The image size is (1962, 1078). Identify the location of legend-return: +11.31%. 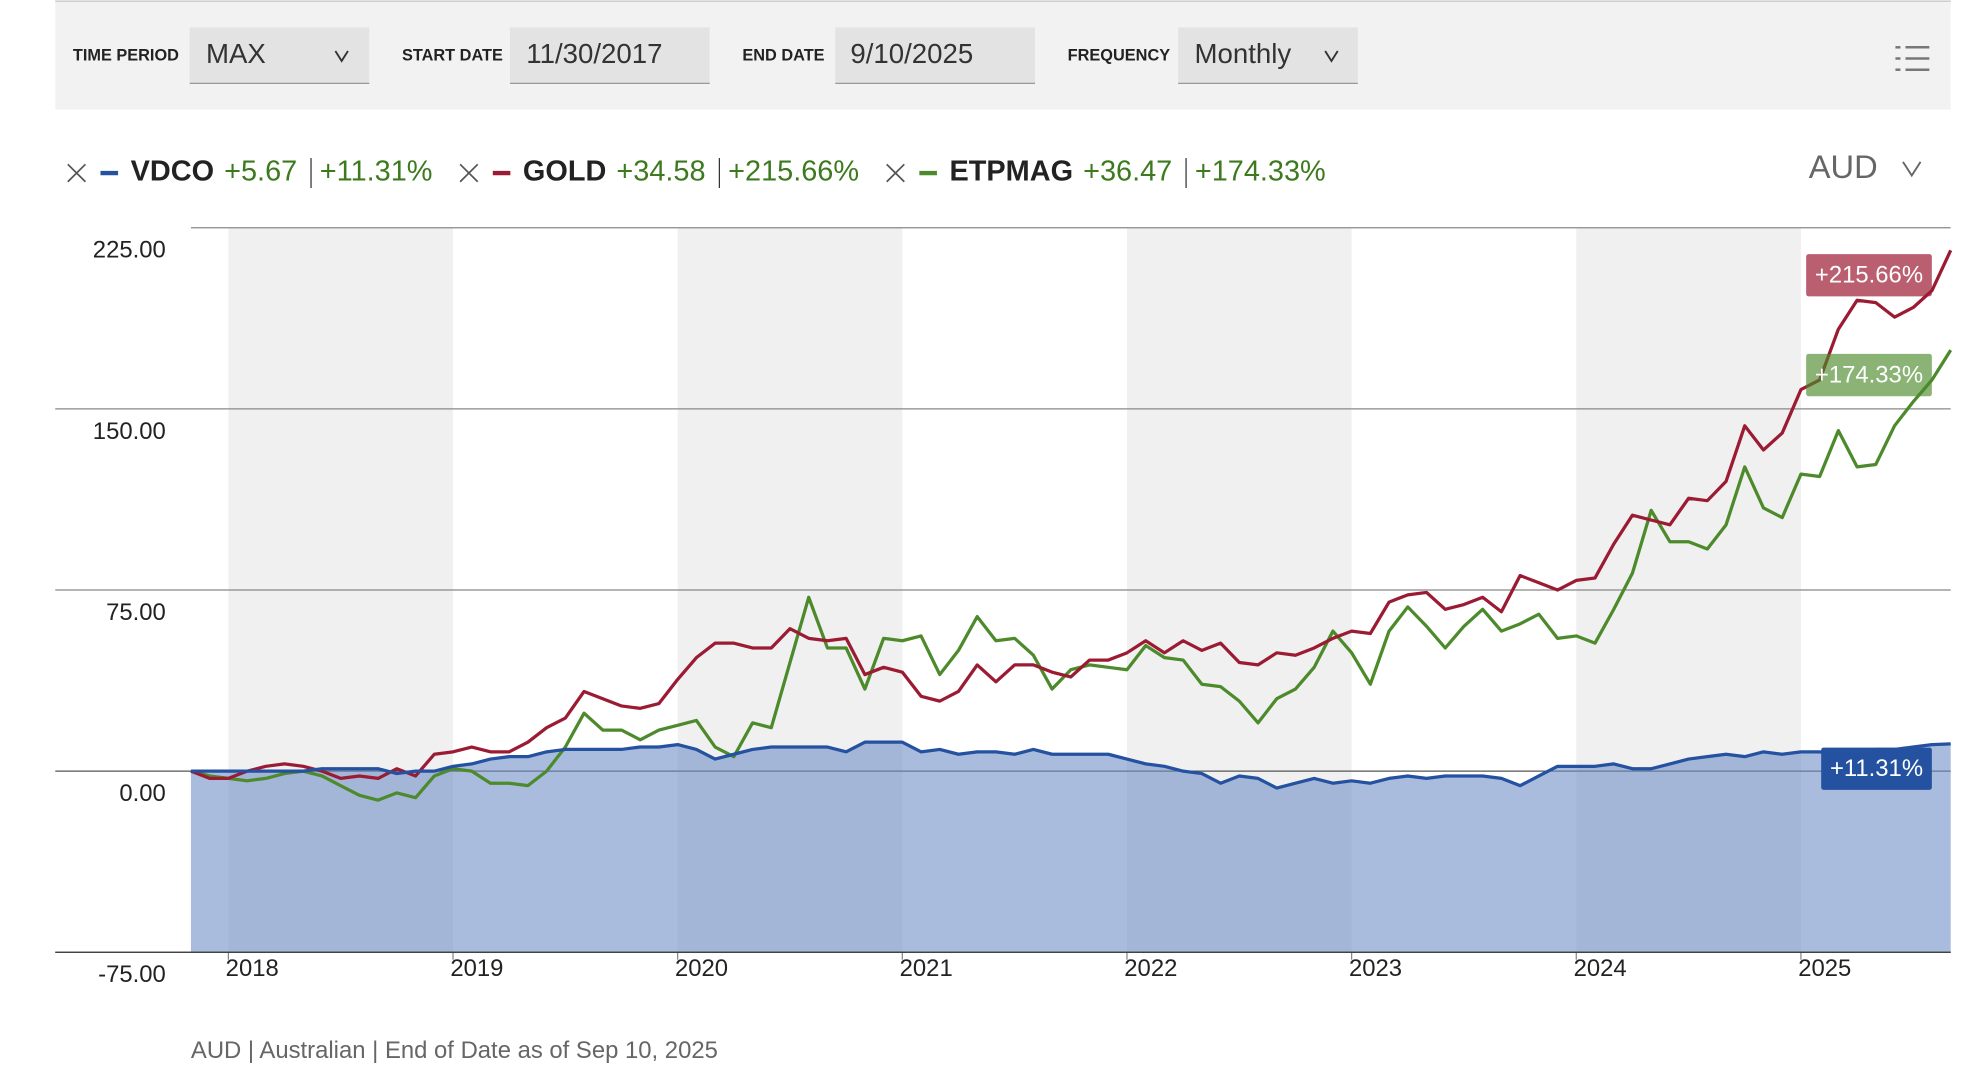
(376, 172).